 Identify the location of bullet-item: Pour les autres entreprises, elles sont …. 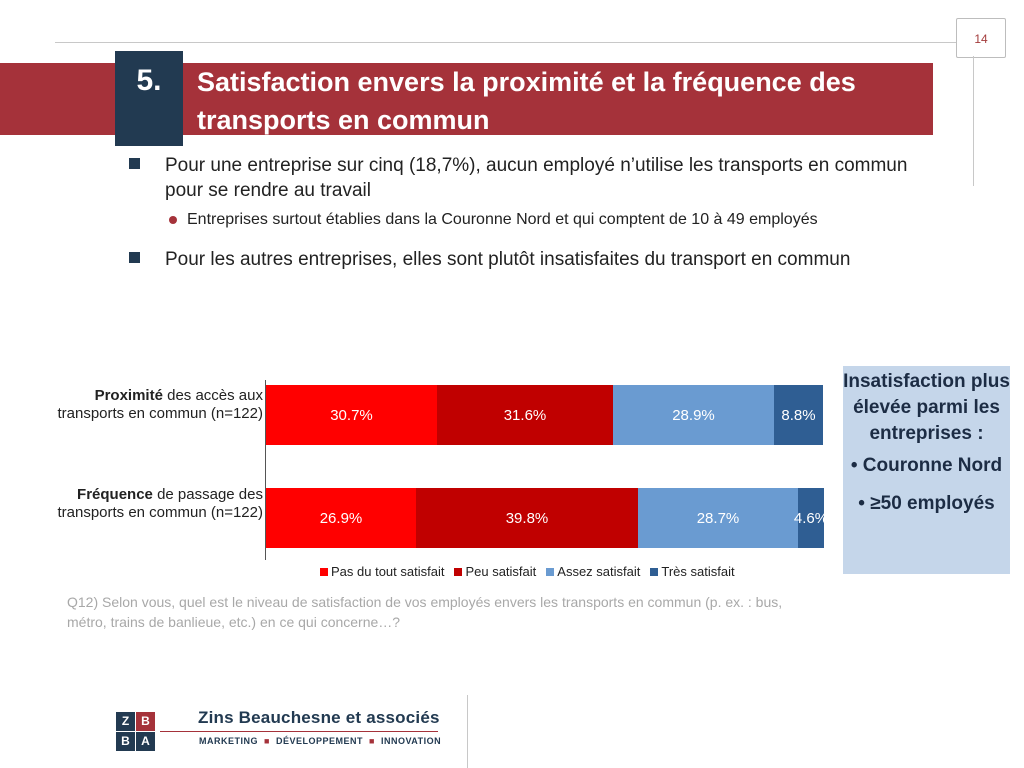
(520, 259).